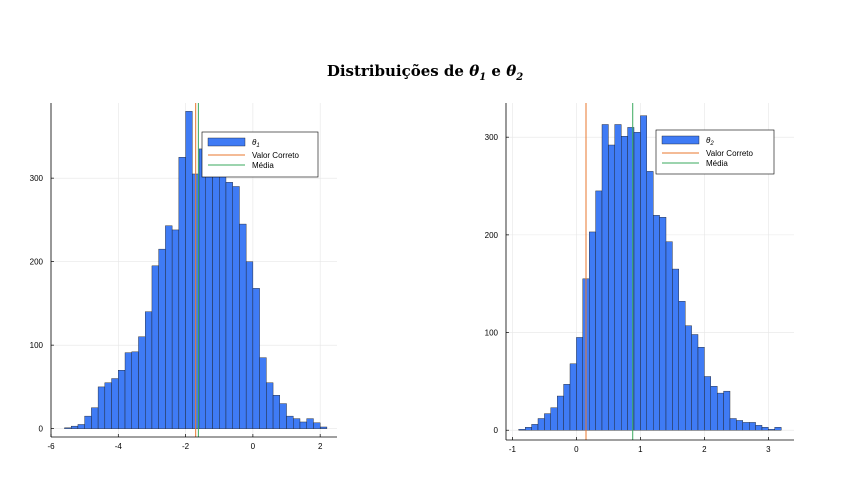 Image resolution: width=850 pixels, height=488 pixels. I want to click on title-theta2: θ2, so click(515, 72).